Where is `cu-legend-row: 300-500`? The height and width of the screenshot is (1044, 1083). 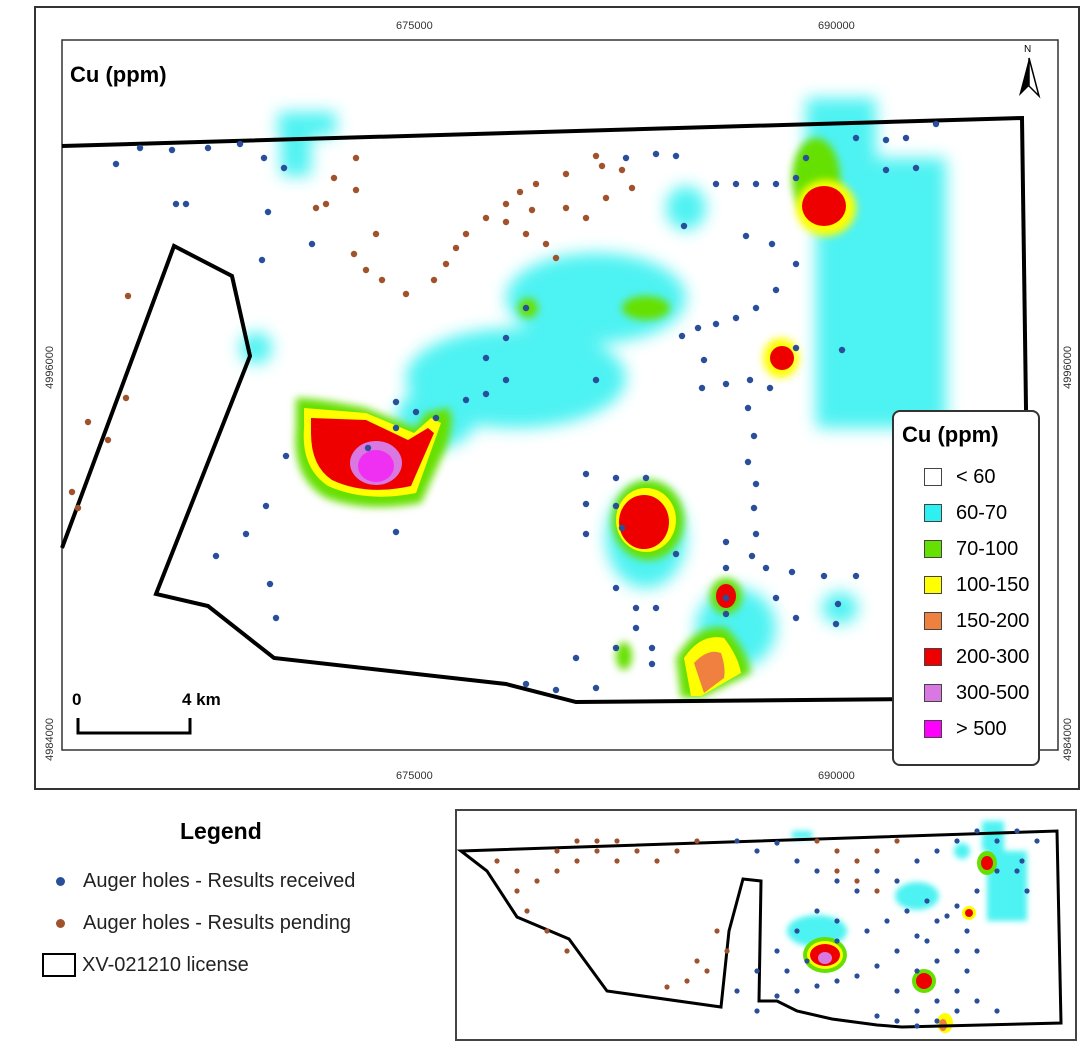
cu-legend-row: 300-500 is located at coordinates (976, 693).